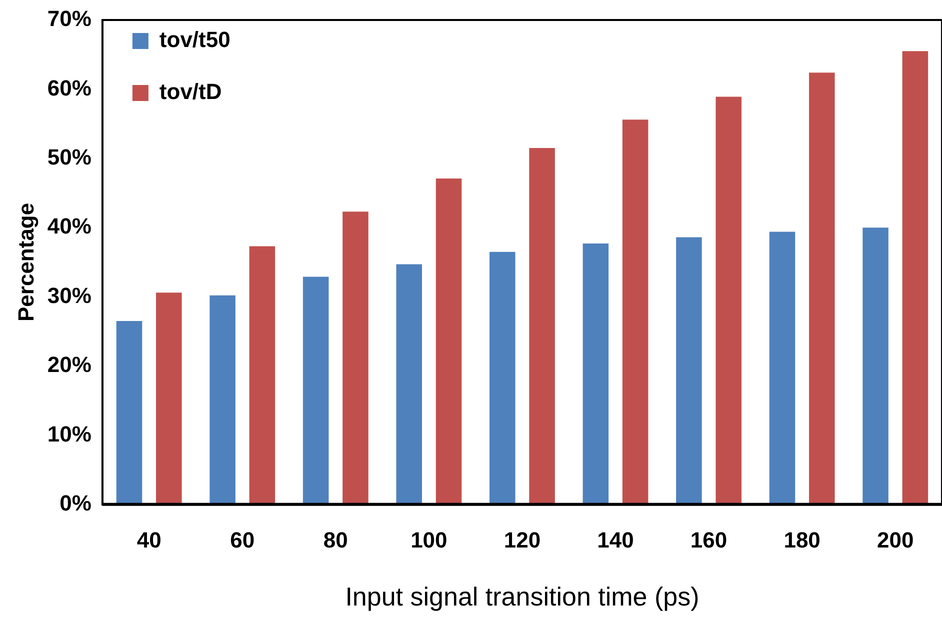  What do you see at coordinates (76, 503) in the screenshot?
I see `y-tick-label: 0%` at bounding box center [76, 503].